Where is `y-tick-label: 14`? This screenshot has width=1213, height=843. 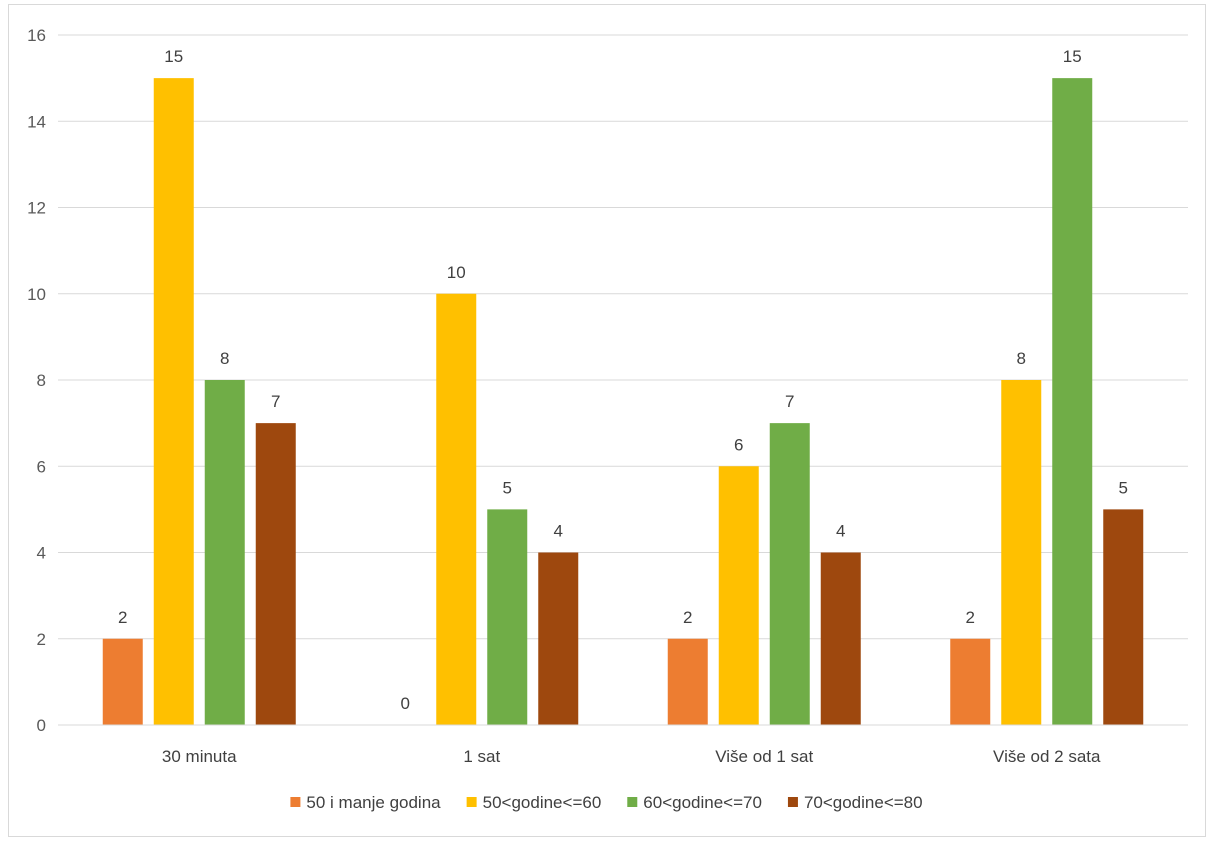 y-tick-label: 14 is located at coordinates (36, 121).